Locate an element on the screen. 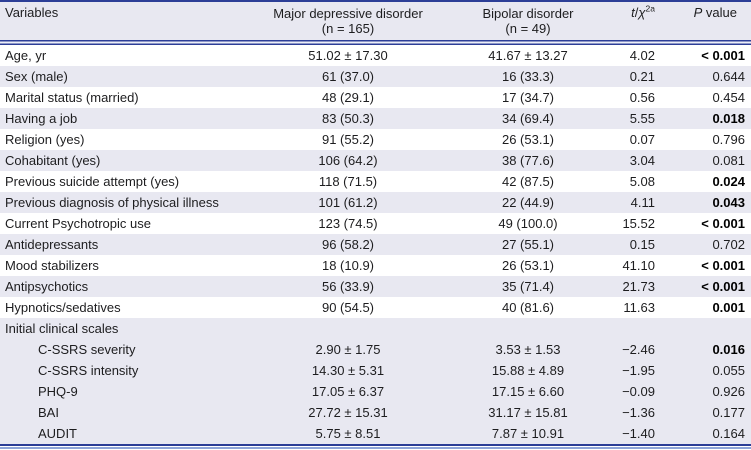 The height and width of the screenshot is (450, 751). stat-superscript: 2a is located at coordinates (650, 8).